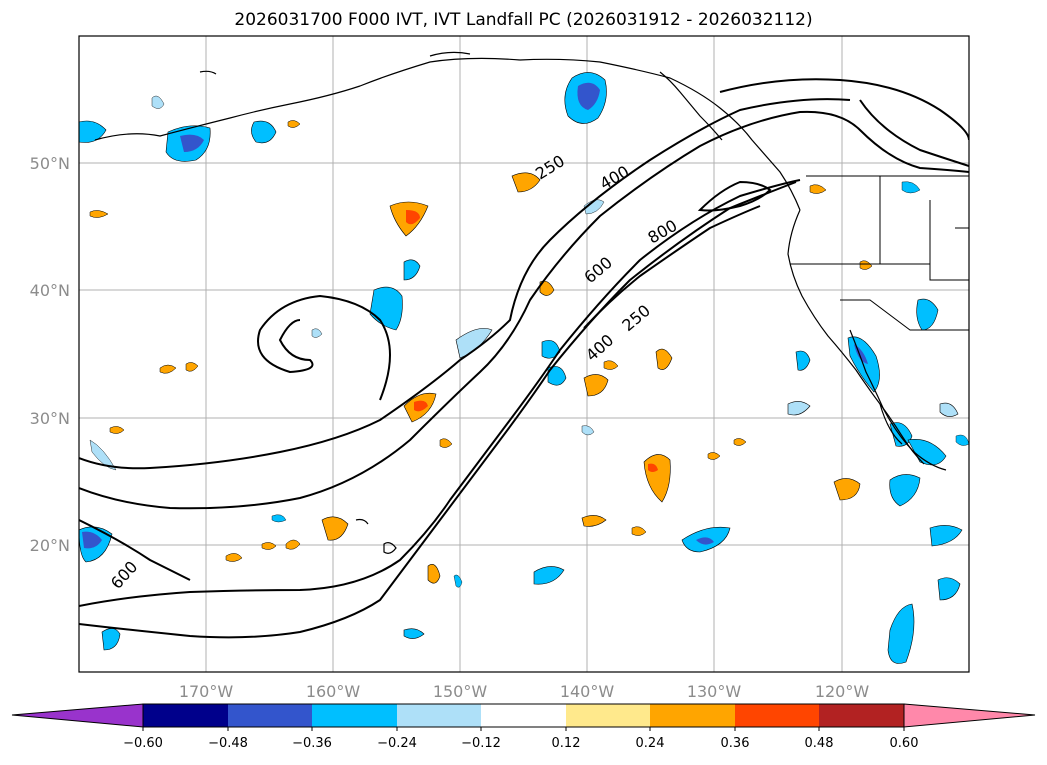 The width and height of the screenshot is (1047, 765). Describe the element at coordinates (397, 743) in the screenshot. I see `colorbar-label: −0.24` at that location.